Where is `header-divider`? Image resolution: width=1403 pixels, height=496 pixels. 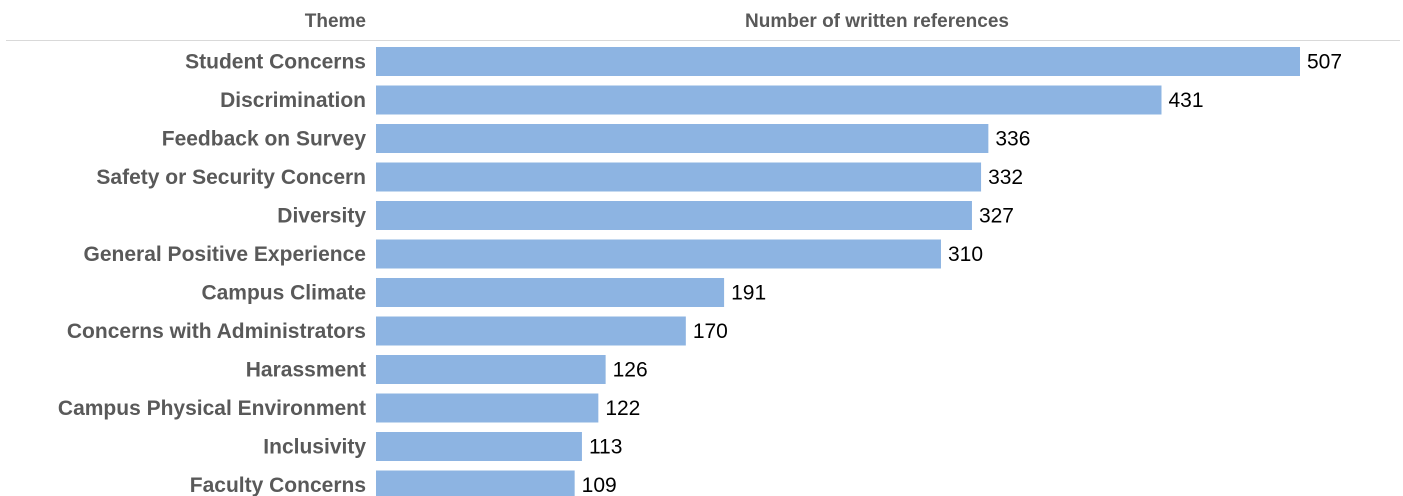
header-divider is located at coordinates (703, 40).